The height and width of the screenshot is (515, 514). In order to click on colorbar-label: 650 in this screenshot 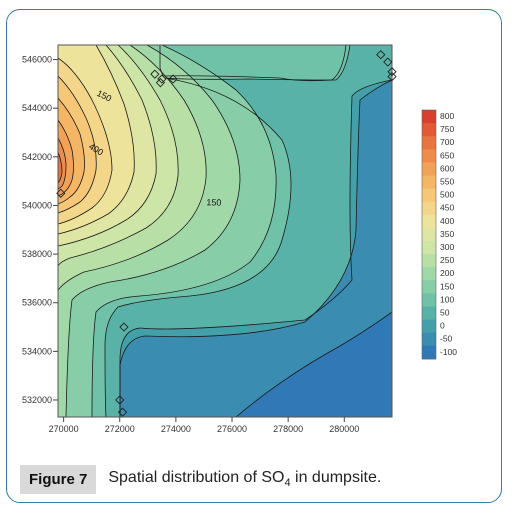, I will do `click(447, 155)`.